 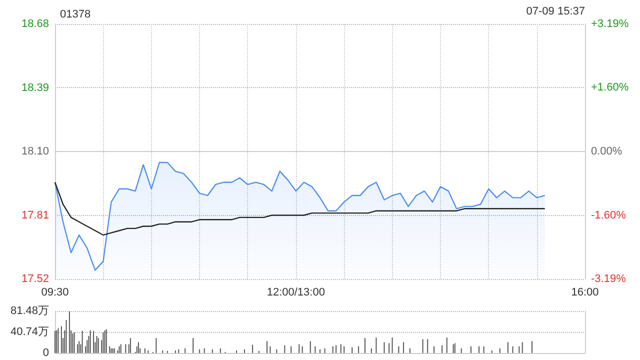 What do you see at coordinates (35, 24) in the screenshot?
I see `y-tick-label: 18.68` at bounding box center [35, 24].